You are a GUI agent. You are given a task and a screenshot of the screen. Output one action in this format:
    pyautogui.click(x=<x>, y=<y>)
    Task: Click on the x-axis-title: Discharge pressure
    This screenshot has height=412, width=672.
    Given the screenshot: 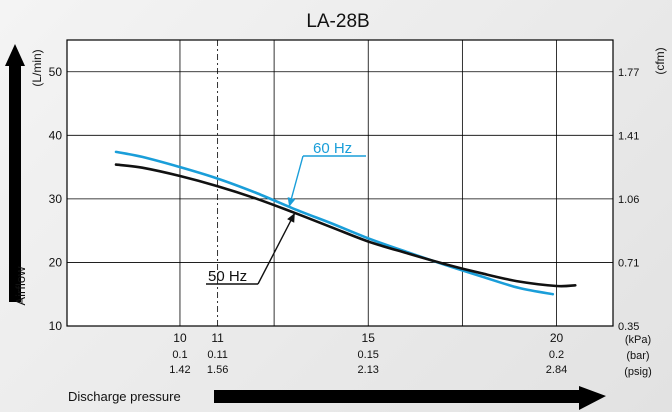 What is the action you would take?
    pyautogui.click(x=124, y=396)
    